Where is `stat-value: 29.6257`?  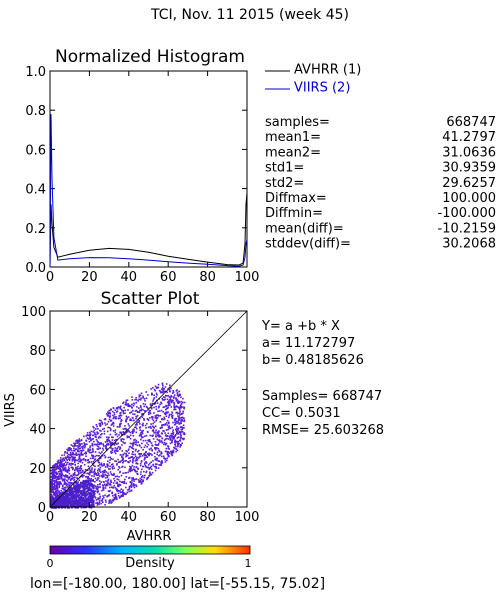 stat-value: 29.6257 is located at coordinates (469, 183).